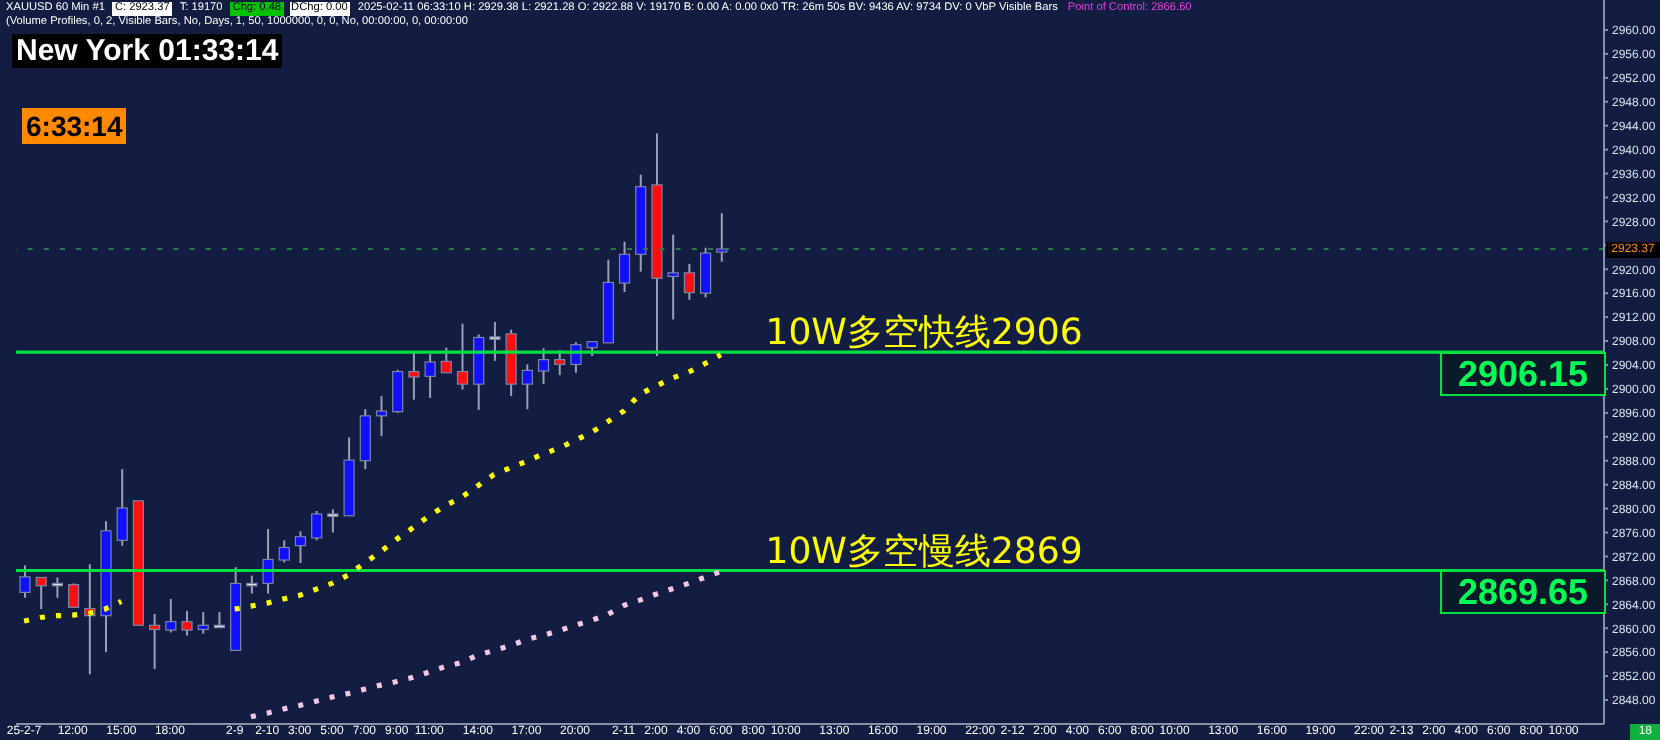  I want to click on ref-line-label: 10W多空快线2906, so click(924, 333).